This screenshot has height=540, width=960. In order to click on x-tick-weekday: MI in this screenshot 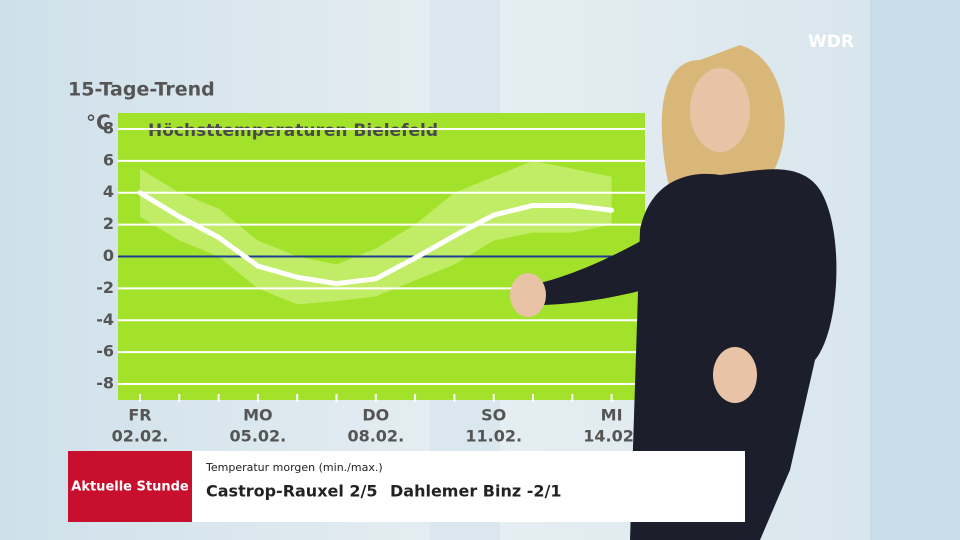, I will do `click(612, 415)`.